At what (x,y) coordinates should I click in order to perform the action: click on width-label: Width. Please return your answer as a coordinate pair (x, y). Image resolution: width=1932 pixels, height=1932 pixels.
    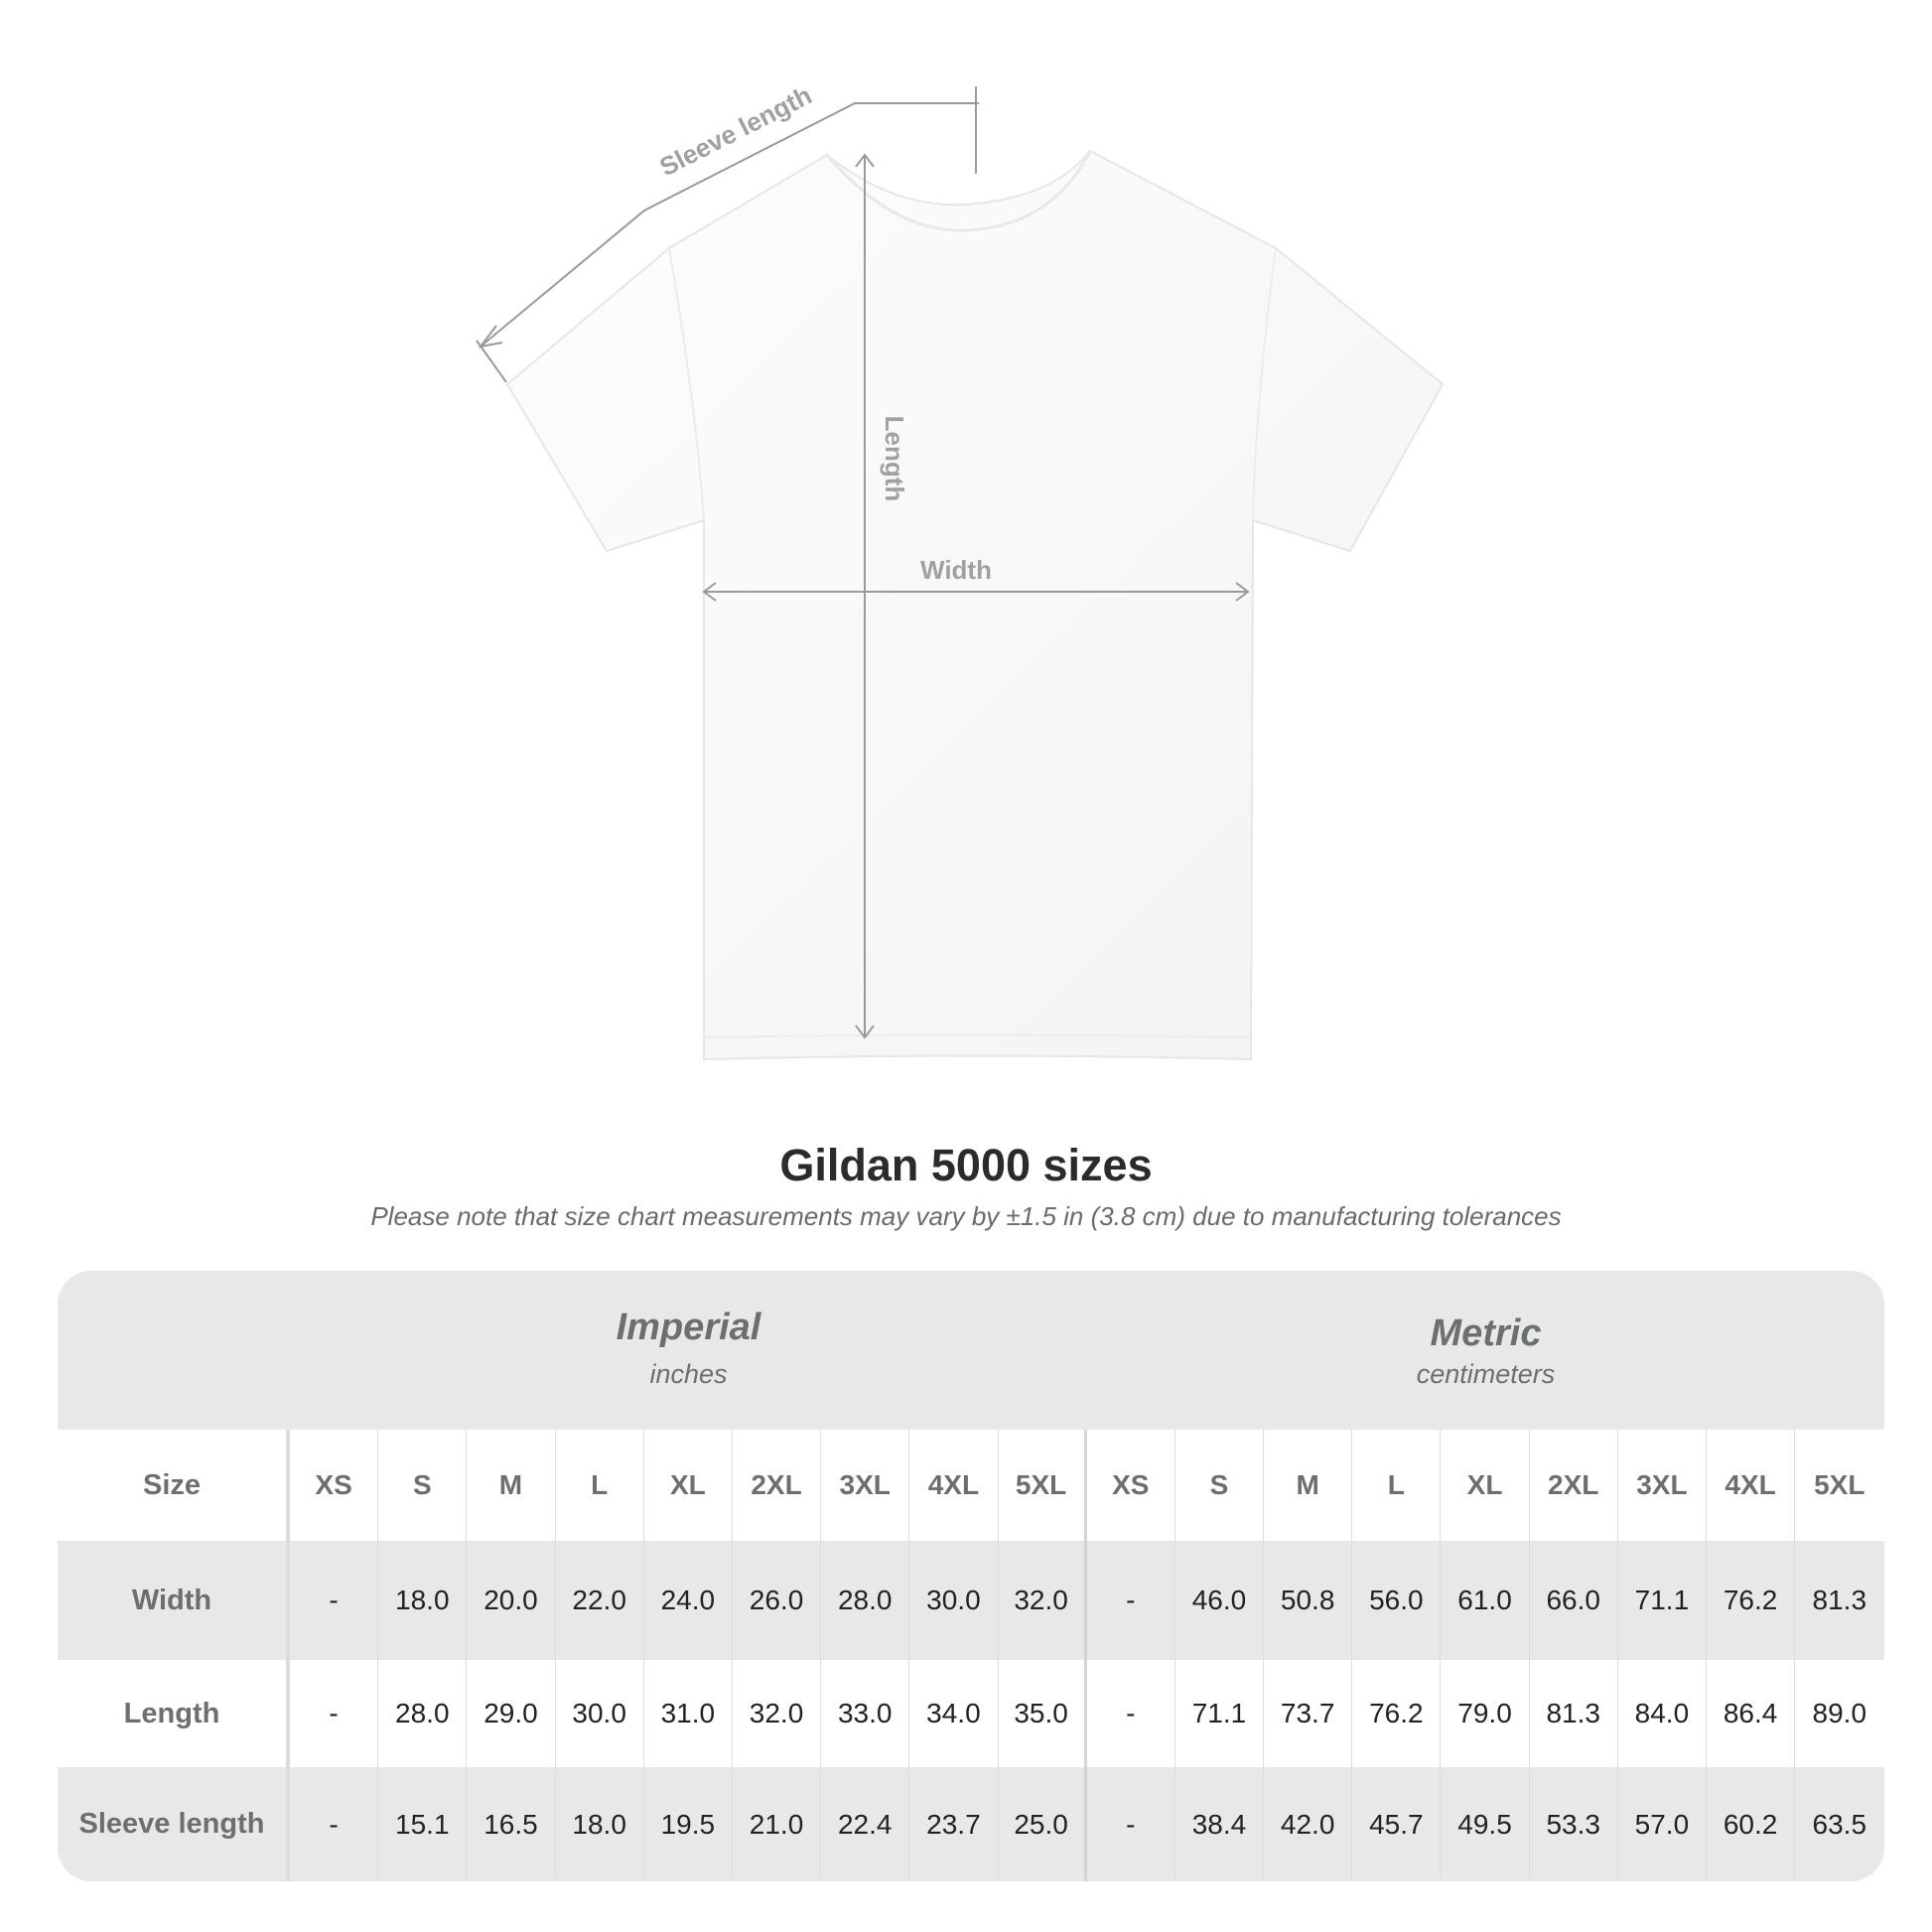
    Looking at the image, I should click on (956, 570).